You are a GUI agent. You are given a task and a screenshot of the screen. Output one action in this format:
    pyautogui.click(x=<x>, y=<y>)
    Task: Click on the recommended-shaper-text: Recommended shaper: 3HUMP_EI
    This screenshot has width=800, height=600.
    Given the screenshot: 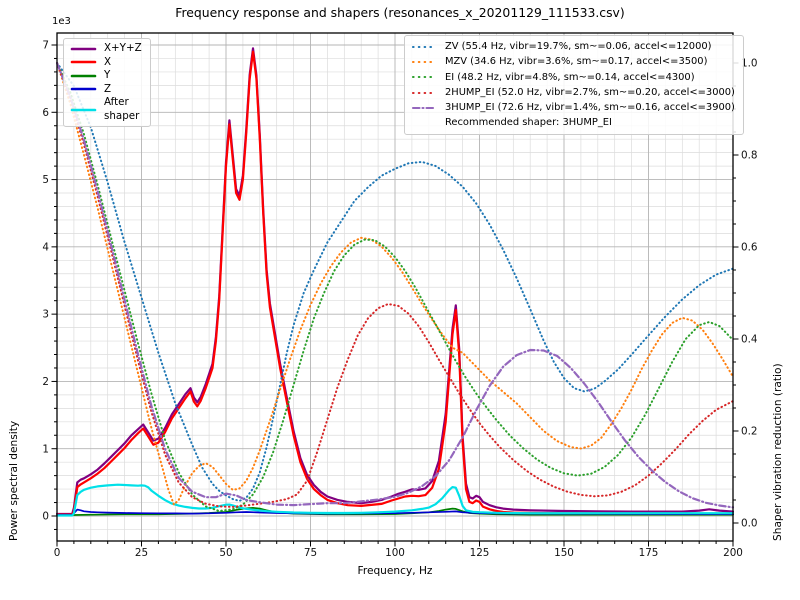 What is the action you would take?
    pyautogui.click(x=528, y=123)
    